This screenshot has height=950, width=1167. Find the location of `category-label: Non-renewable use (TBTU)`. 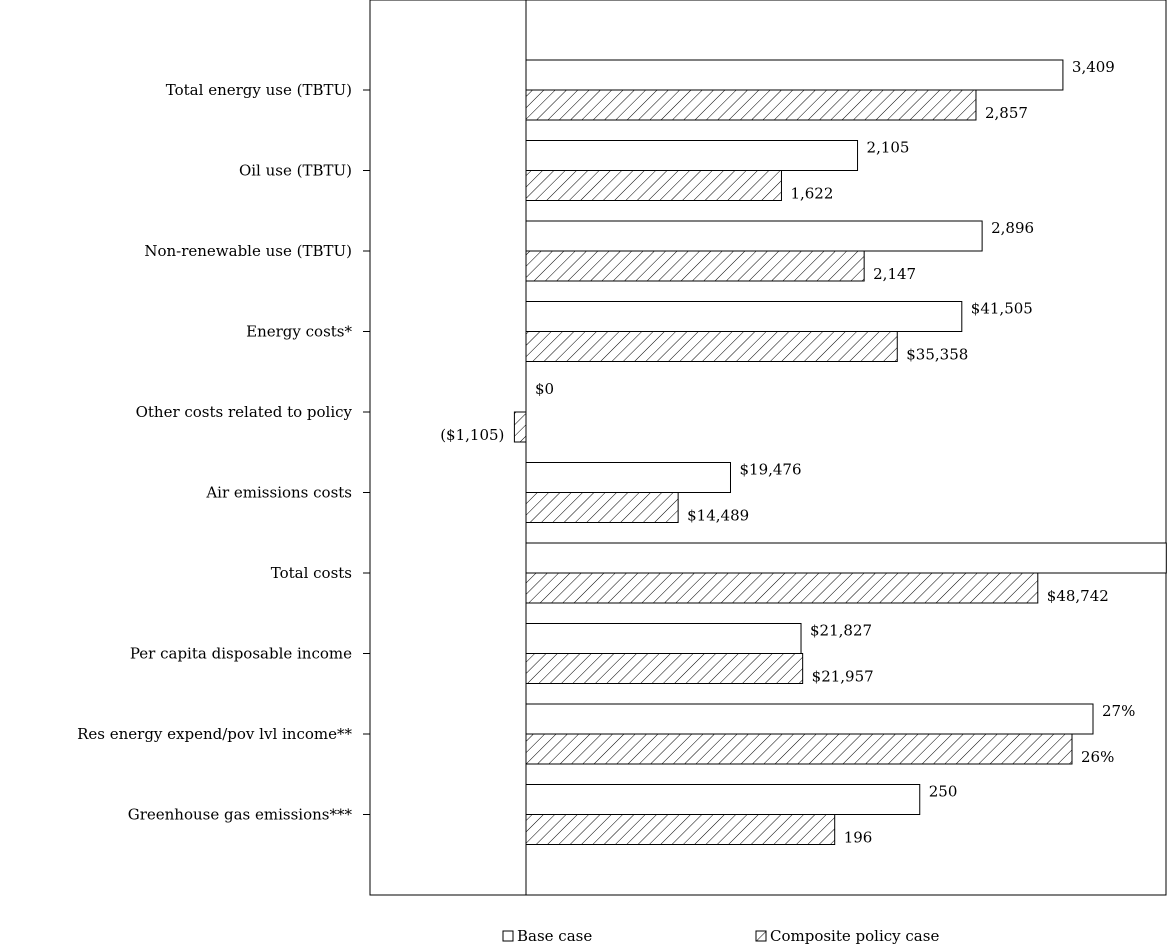

category-label: Non-renewable use (TBTU) is located at coordinates (248, 251).